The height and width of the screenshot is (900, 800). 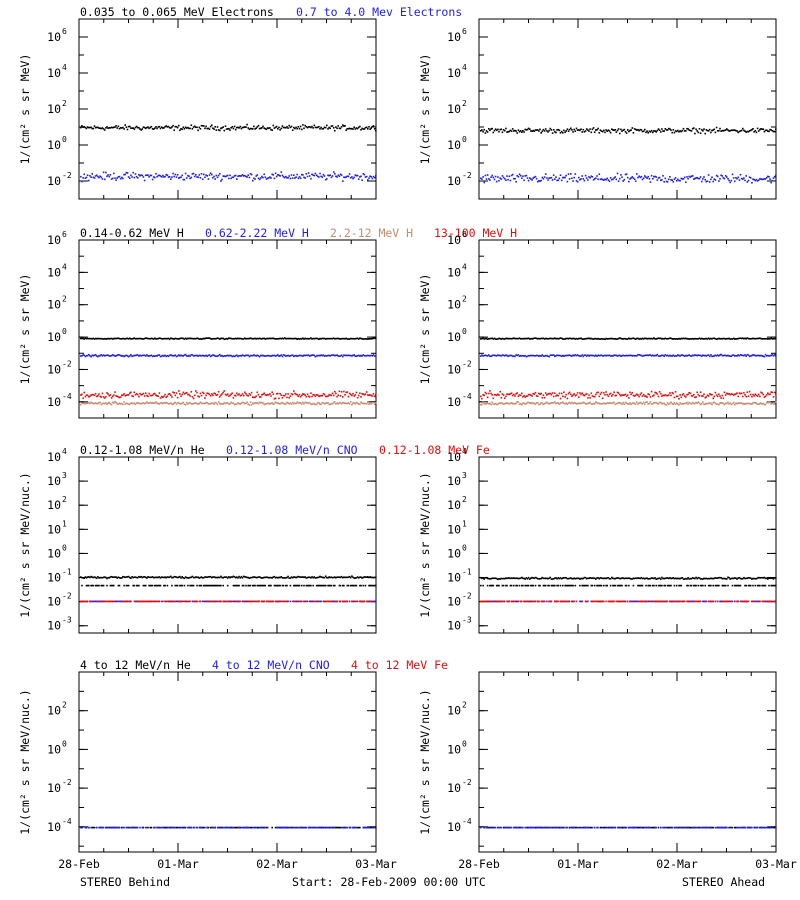 I want to click on plot-frame, so click(x=627, y=545).